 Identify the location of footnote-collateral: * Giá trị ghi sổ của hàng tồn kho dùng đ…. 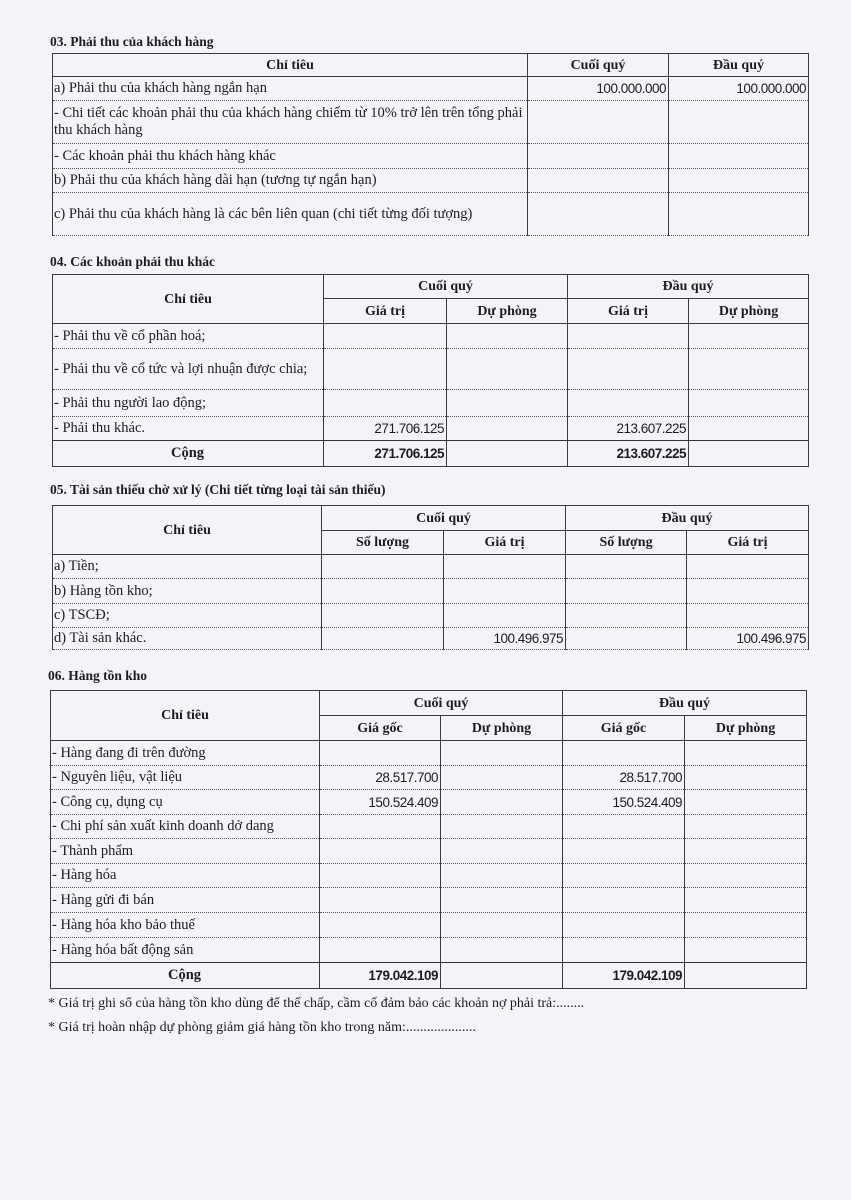
(316, 1003).